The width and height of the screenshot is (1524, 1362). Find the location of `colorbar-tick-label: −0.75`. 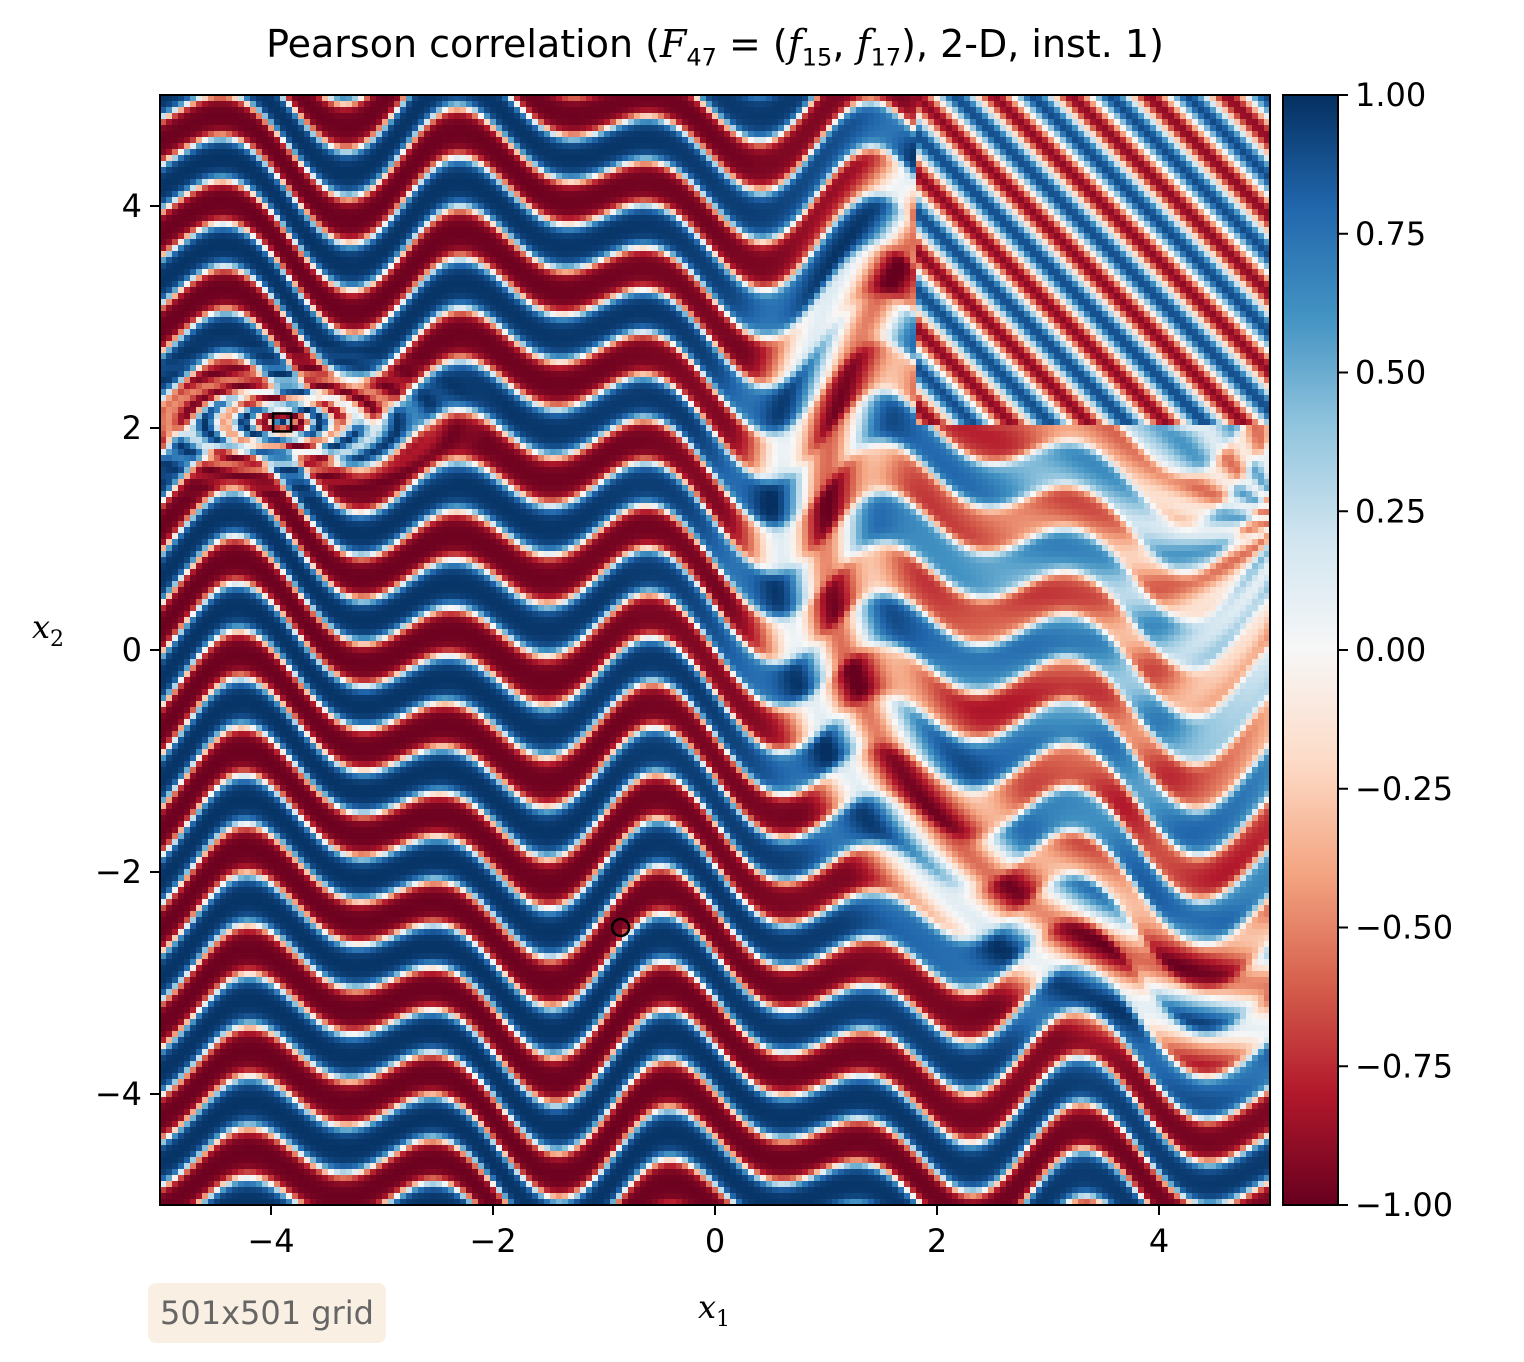

colorbar-tick-label: −0.75 is located at coordinates (1404, 1066).